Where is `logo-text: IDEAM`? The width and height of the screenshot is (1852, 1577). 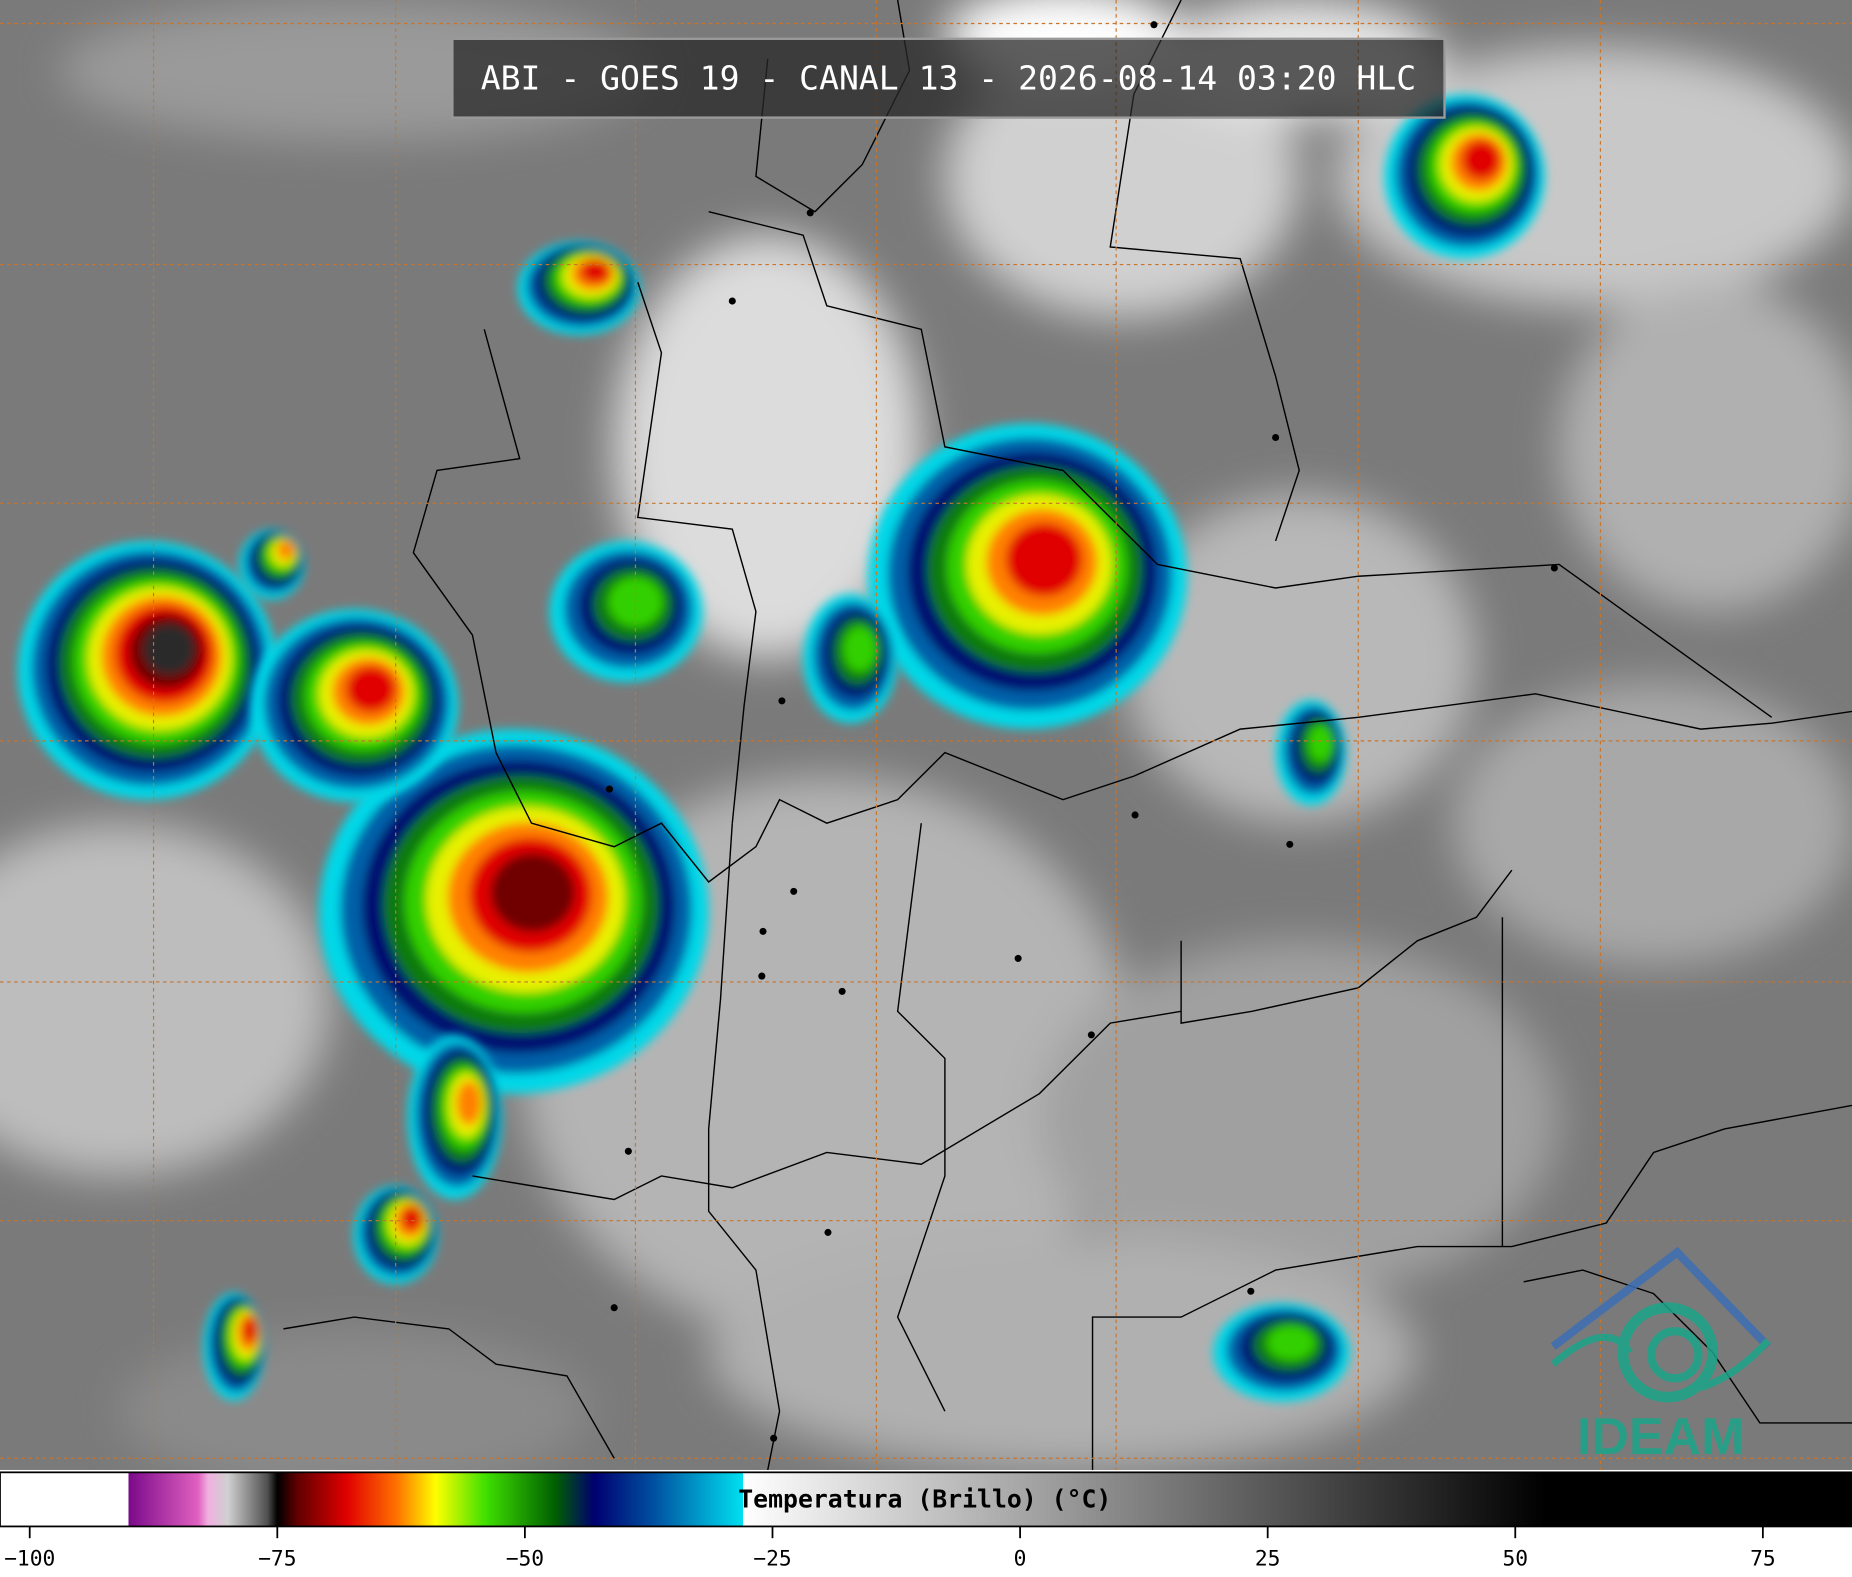
logo-text: IDEAM is located at coordinates (1660, 1436).